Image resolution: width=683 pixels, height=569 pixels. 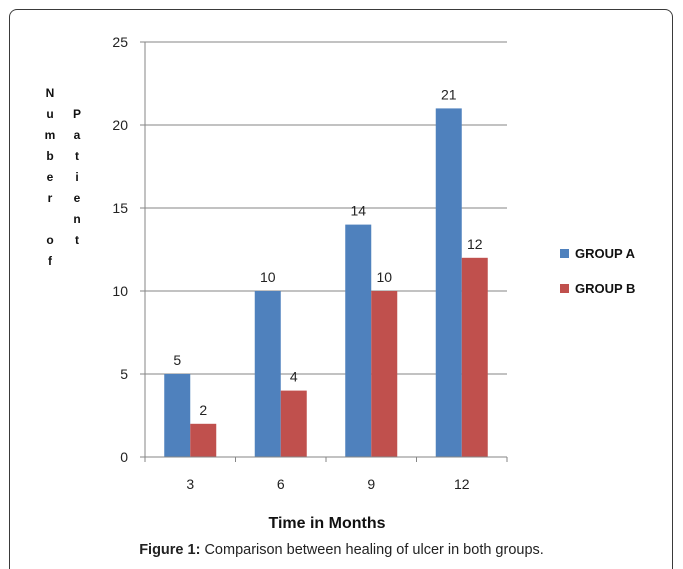 I want to click on y-label-letter: a, so click(x=77, y=135).